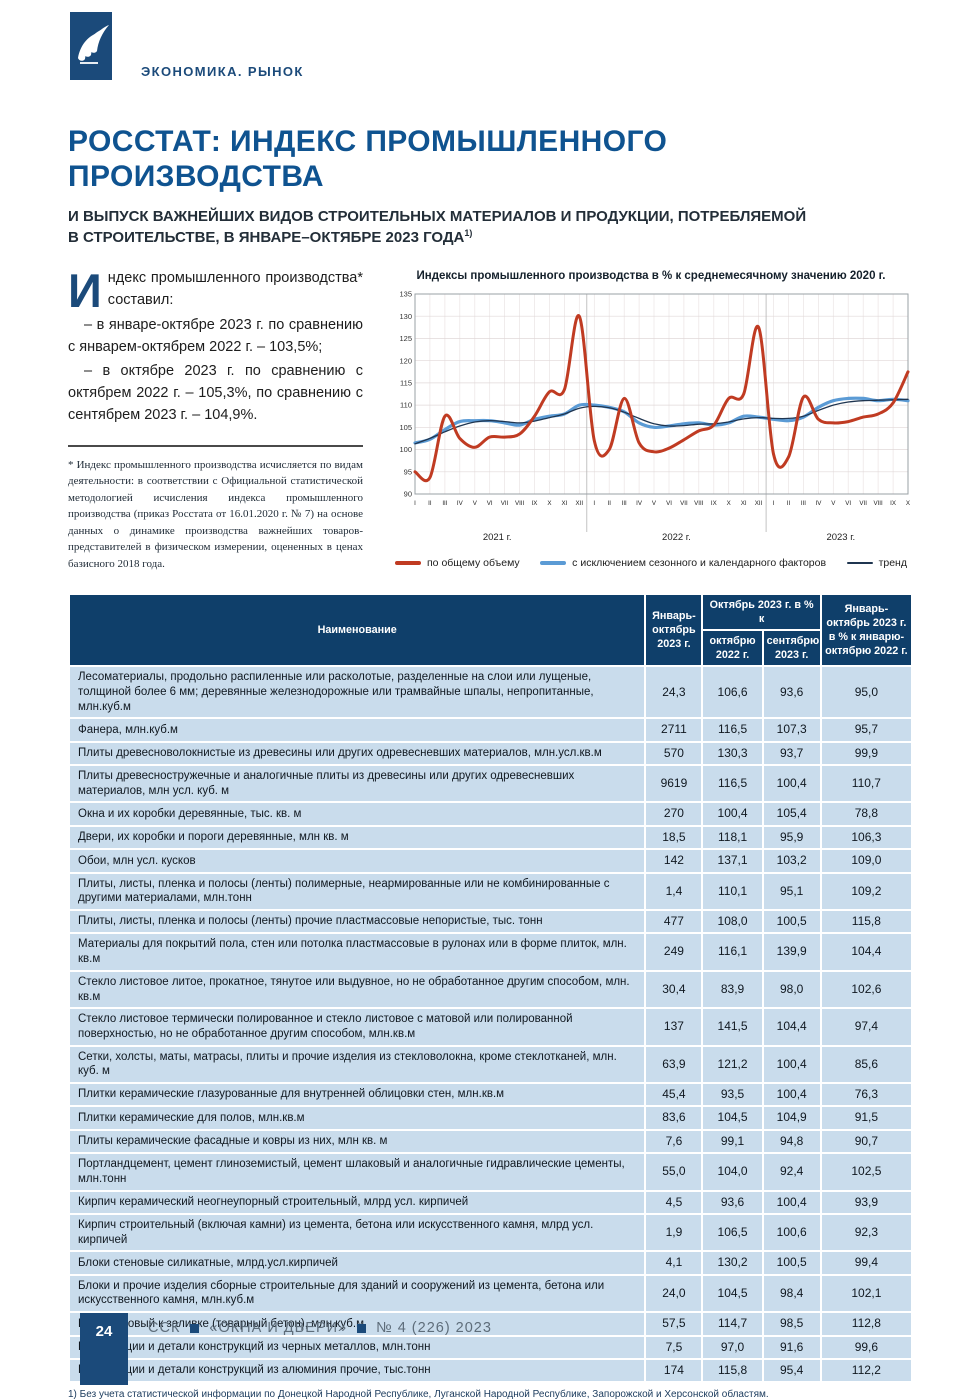 This screenshot has width=980, height=1400. I want to click on svg-text: 130, so click(405, 316).